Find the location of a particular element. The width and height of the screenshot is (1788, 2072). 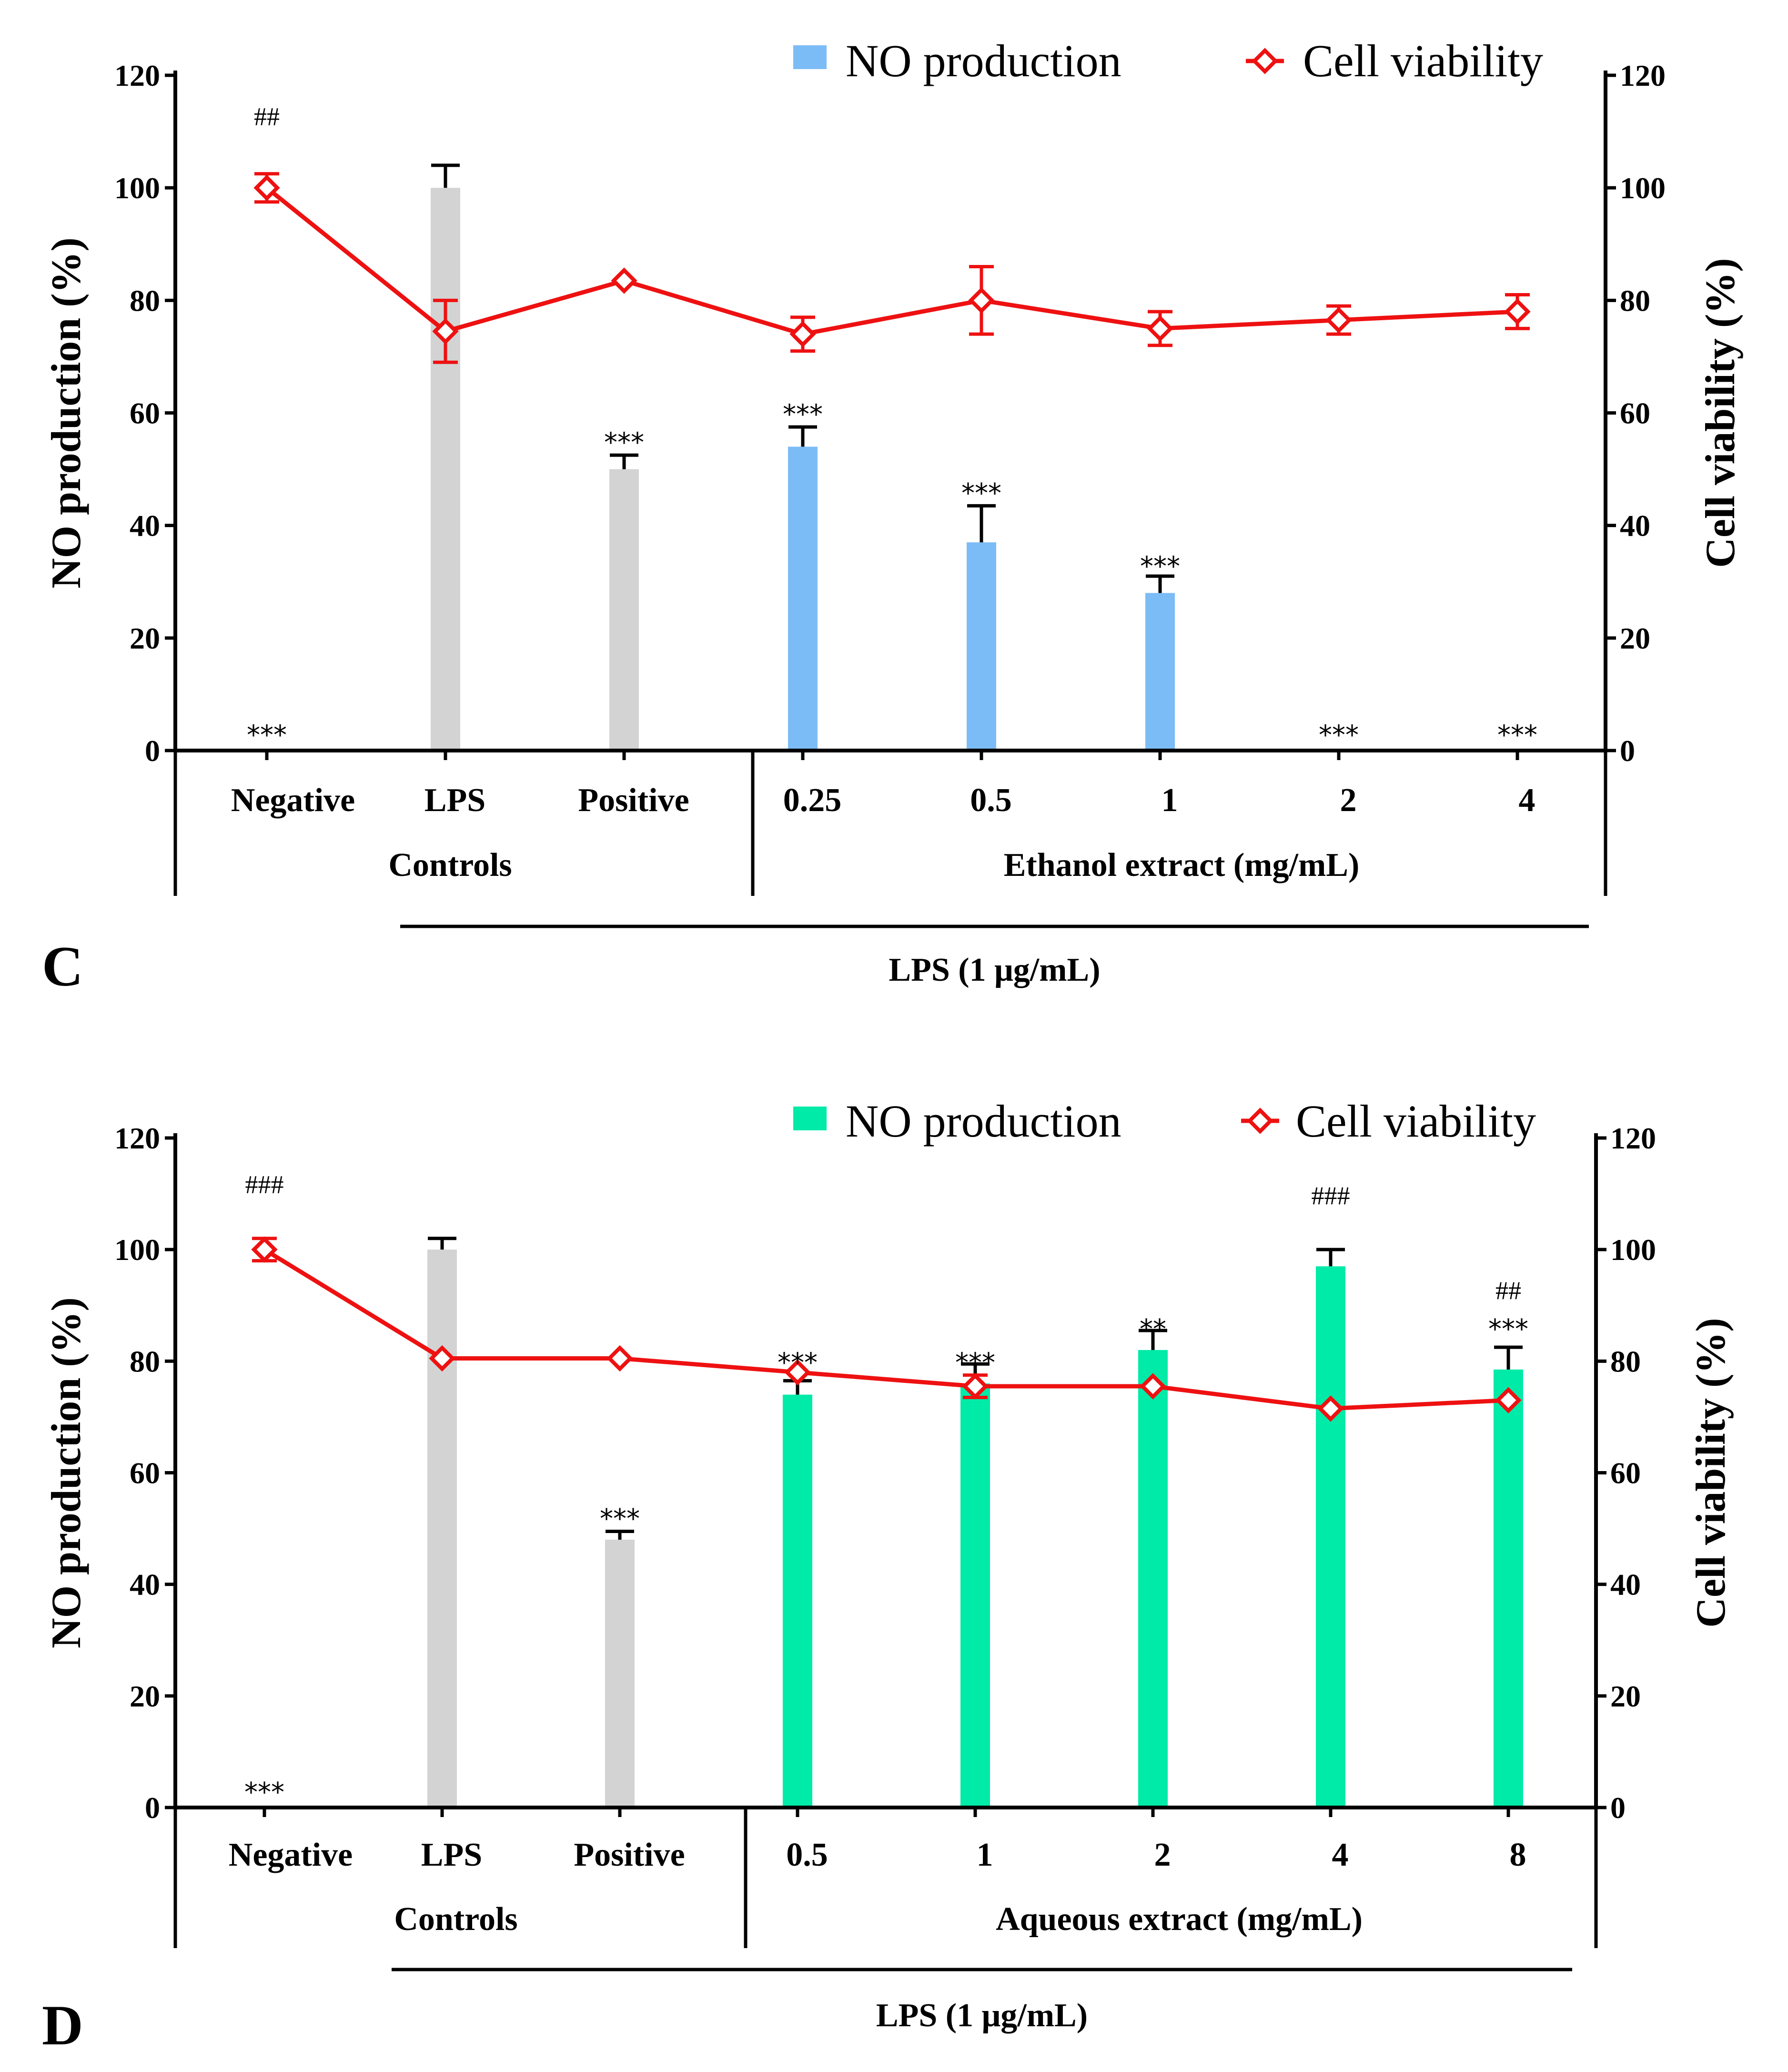

left-y-tick-label: 120 is located at coordinates (137, 75).